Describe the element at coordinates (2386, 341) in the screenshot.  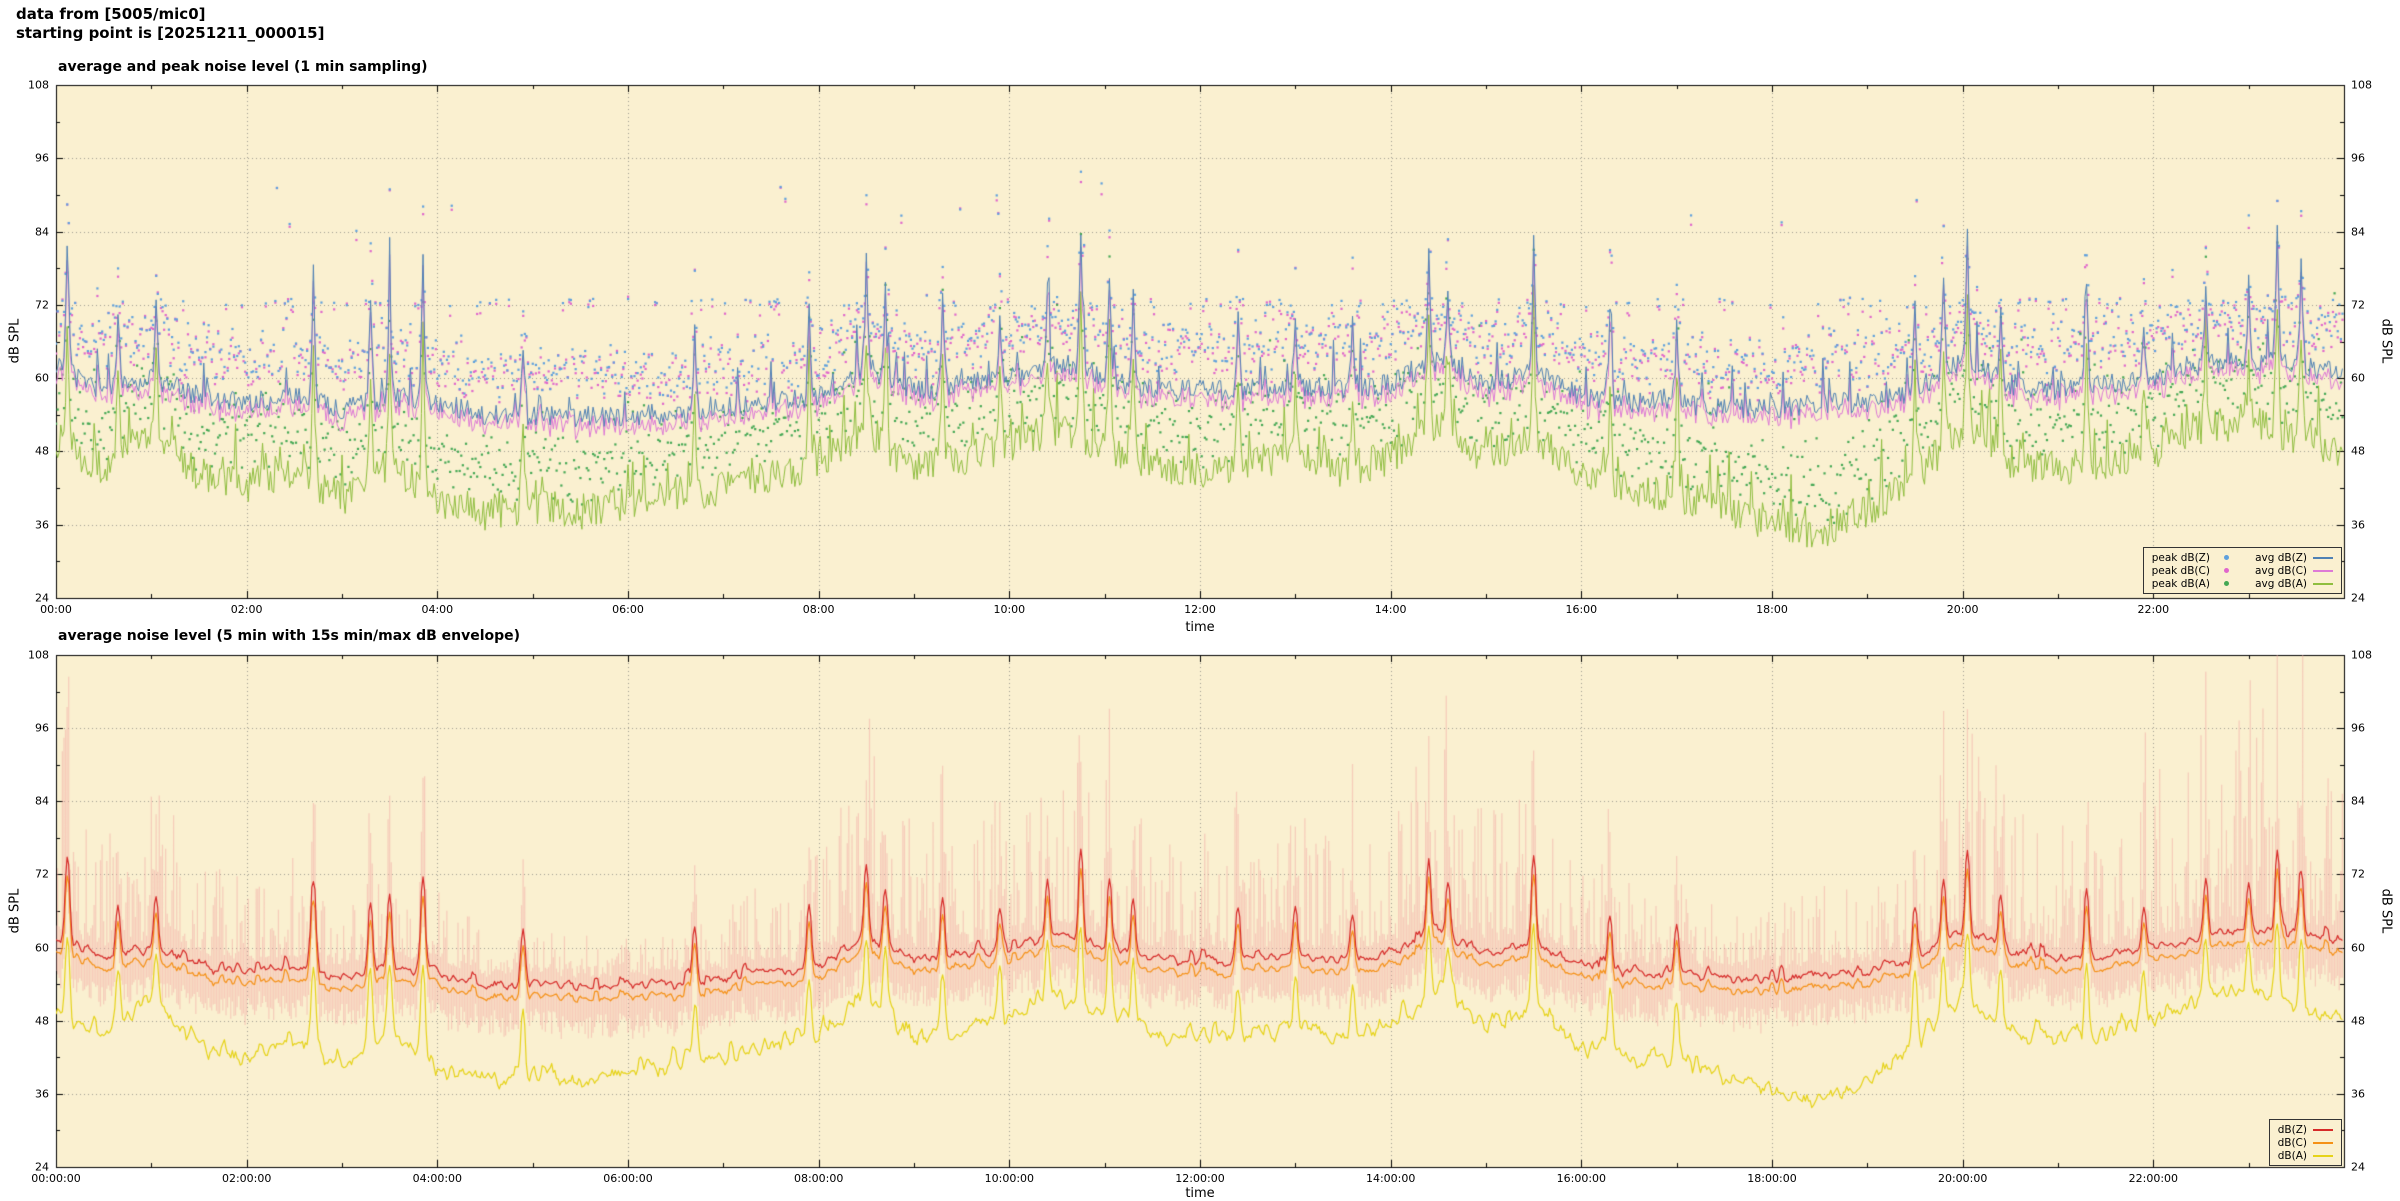
I see `chart1-ylabel-right: dB SPL` at that location.